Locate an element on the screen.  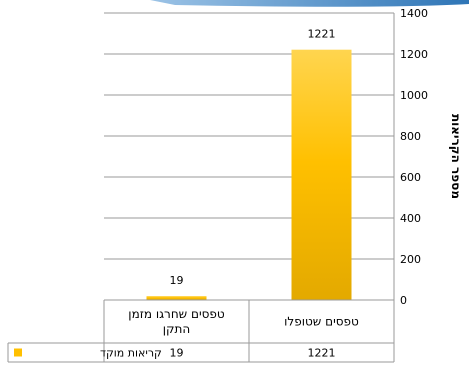
y-axis-title: מספר הקריאות is located at coordinates (456, 156).